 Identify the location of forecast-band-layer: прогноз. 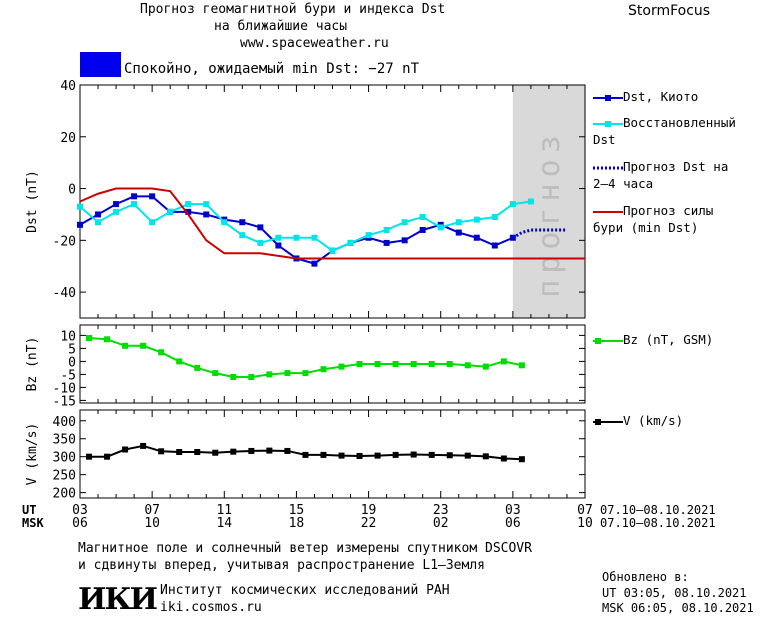
(548, 201).